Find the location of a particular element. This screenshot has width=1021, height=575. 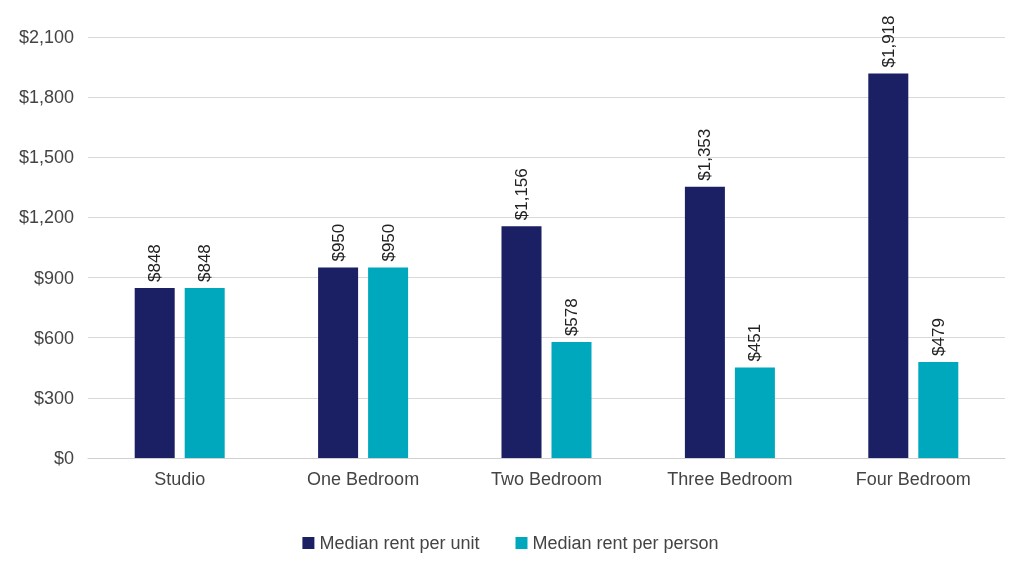

y-tick-label: $1,200 is located at coordinates (46, 217).